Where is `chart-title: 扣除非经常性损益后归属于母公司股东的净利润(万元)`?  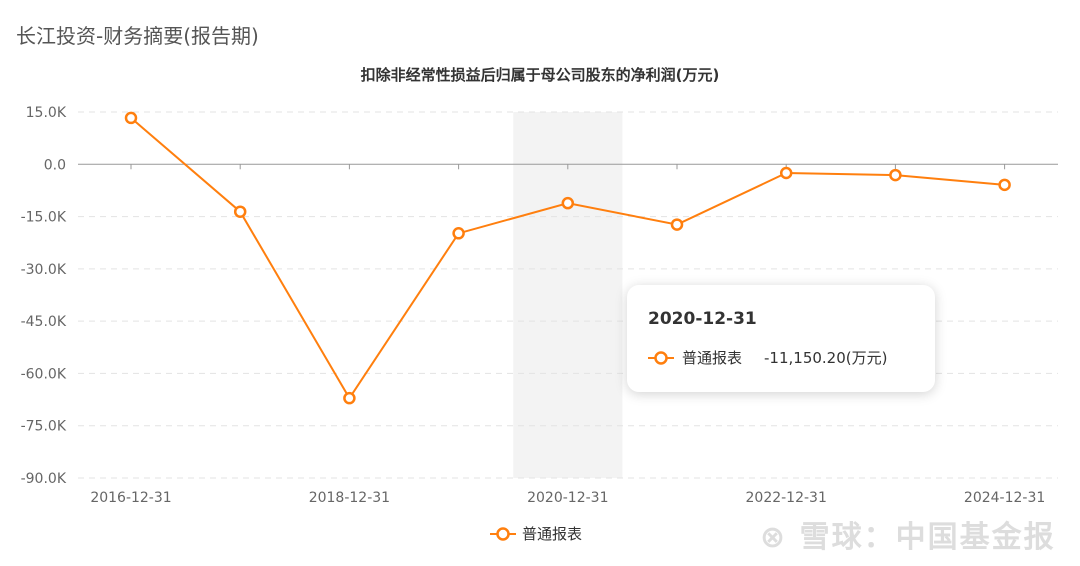 chart-title: 扣除非经常性损益后归属于母公司股东的净利润(万元) is located at coordinates (540, 75).